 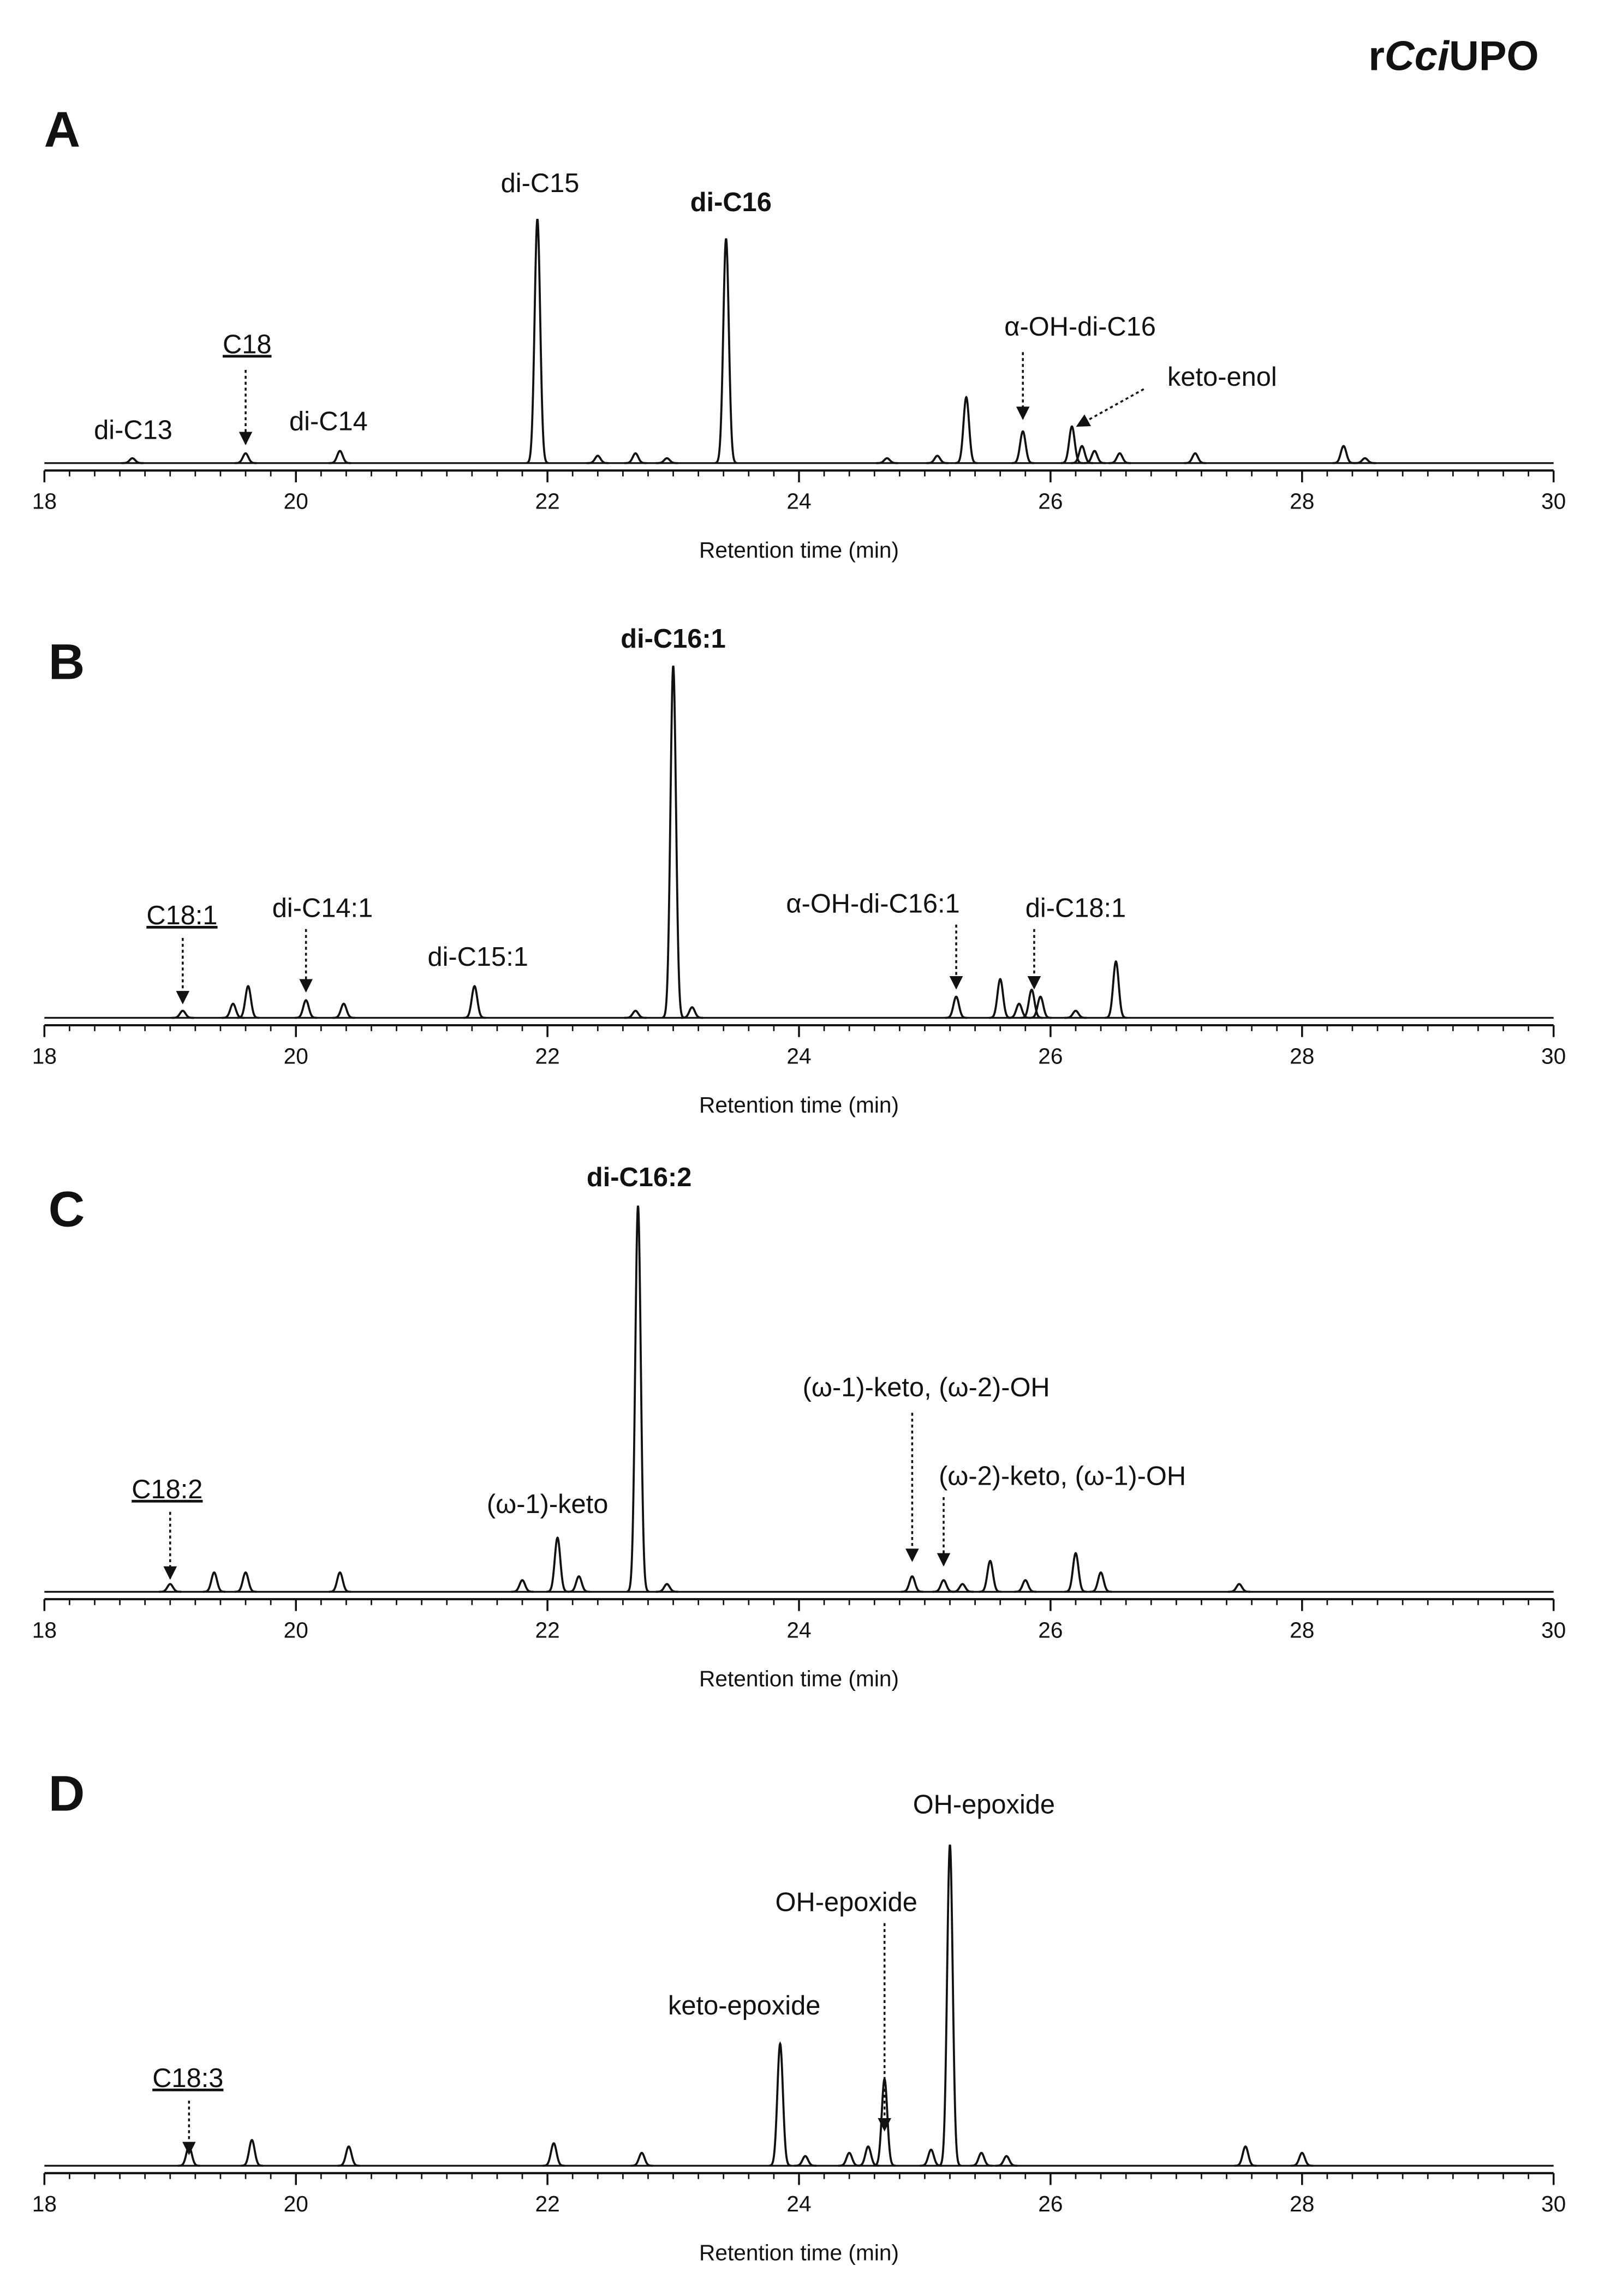 What do you see at coordinates (182, 915) in the screenshot?
I see `annotation: C18:1` at bounding box center [182, 915].